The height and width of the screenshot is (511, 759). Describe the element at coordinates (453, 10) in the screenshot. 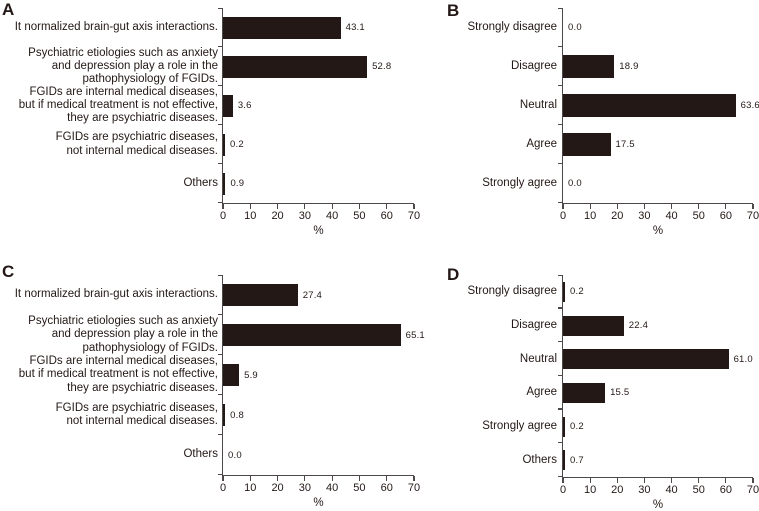

I see `panel-b-letter: B` at that location.